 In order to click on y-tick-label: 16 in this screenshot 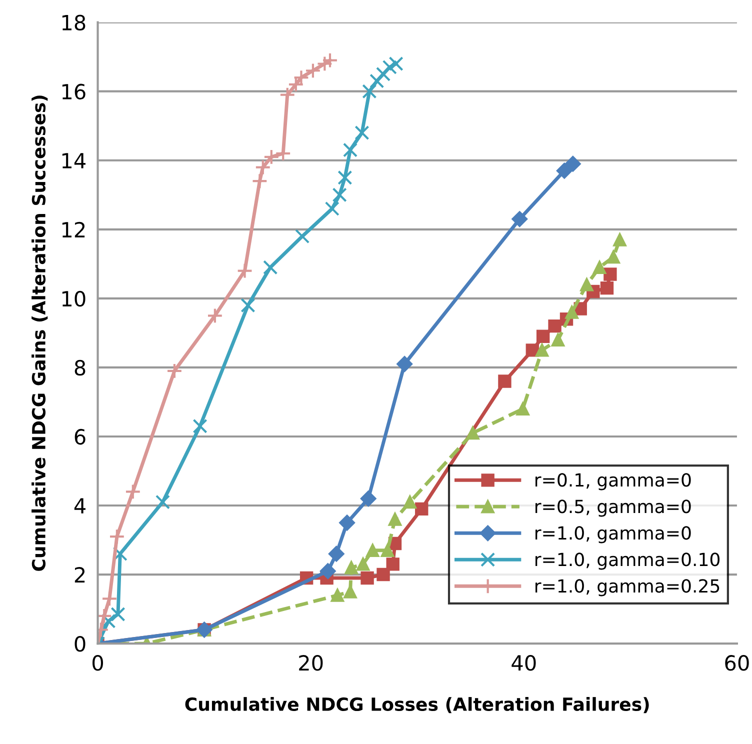, I will do `click(74, 92)`.